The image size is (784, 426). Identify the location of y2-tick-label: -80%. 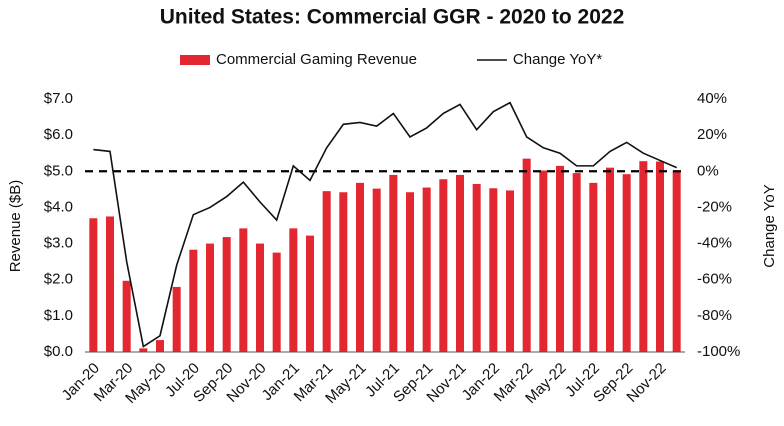
(714, 315).